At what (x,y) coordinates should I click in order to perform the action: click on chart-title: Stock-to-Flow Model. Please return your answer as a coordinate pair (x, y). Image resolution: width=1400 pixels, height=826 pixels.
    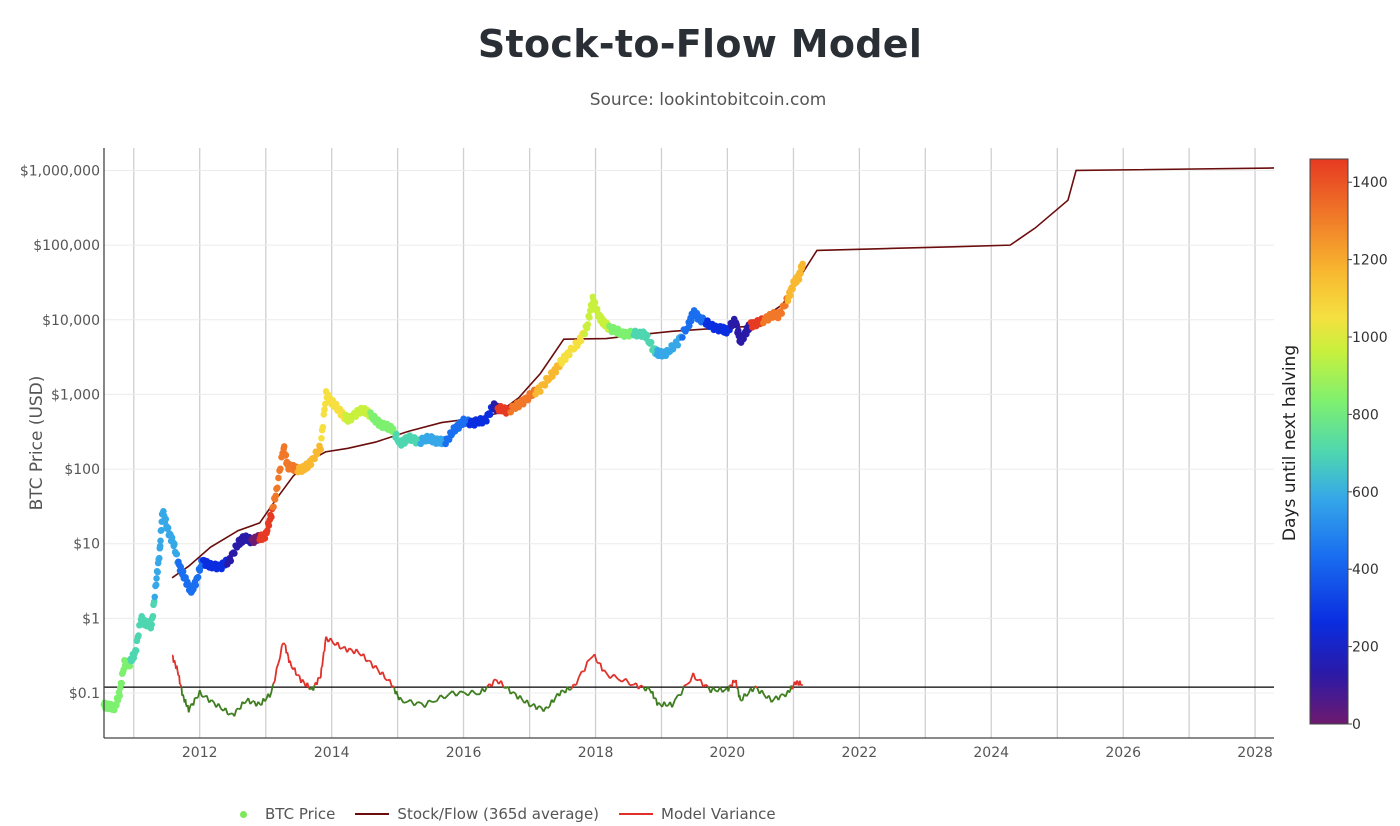
    Looking at the image, I should click on (700, 44).